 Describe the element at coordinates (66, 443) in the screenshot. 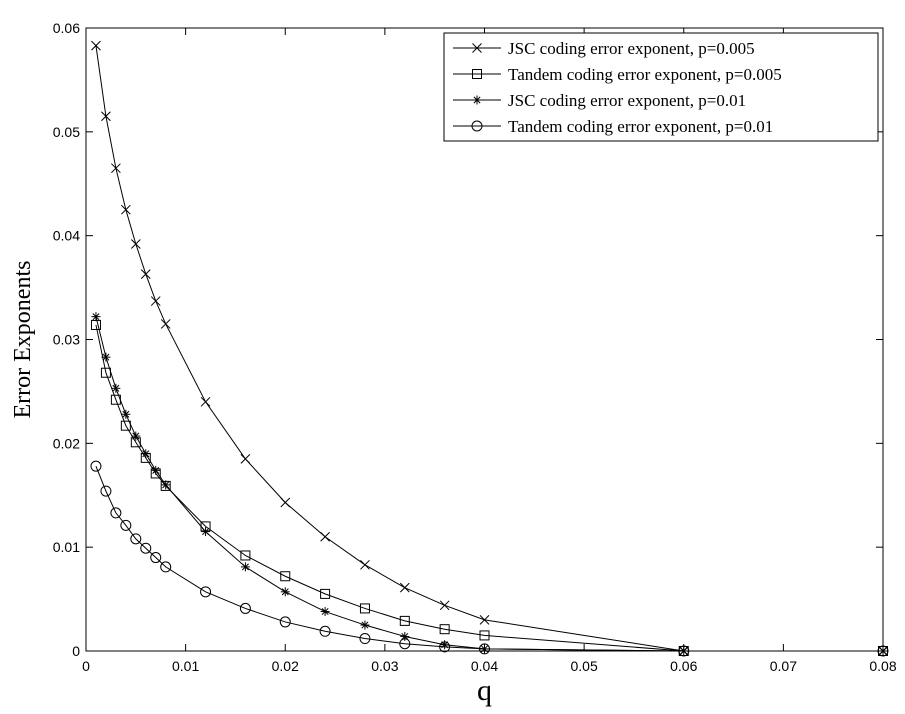

I see `y-tick-label: 0.02` at that location.